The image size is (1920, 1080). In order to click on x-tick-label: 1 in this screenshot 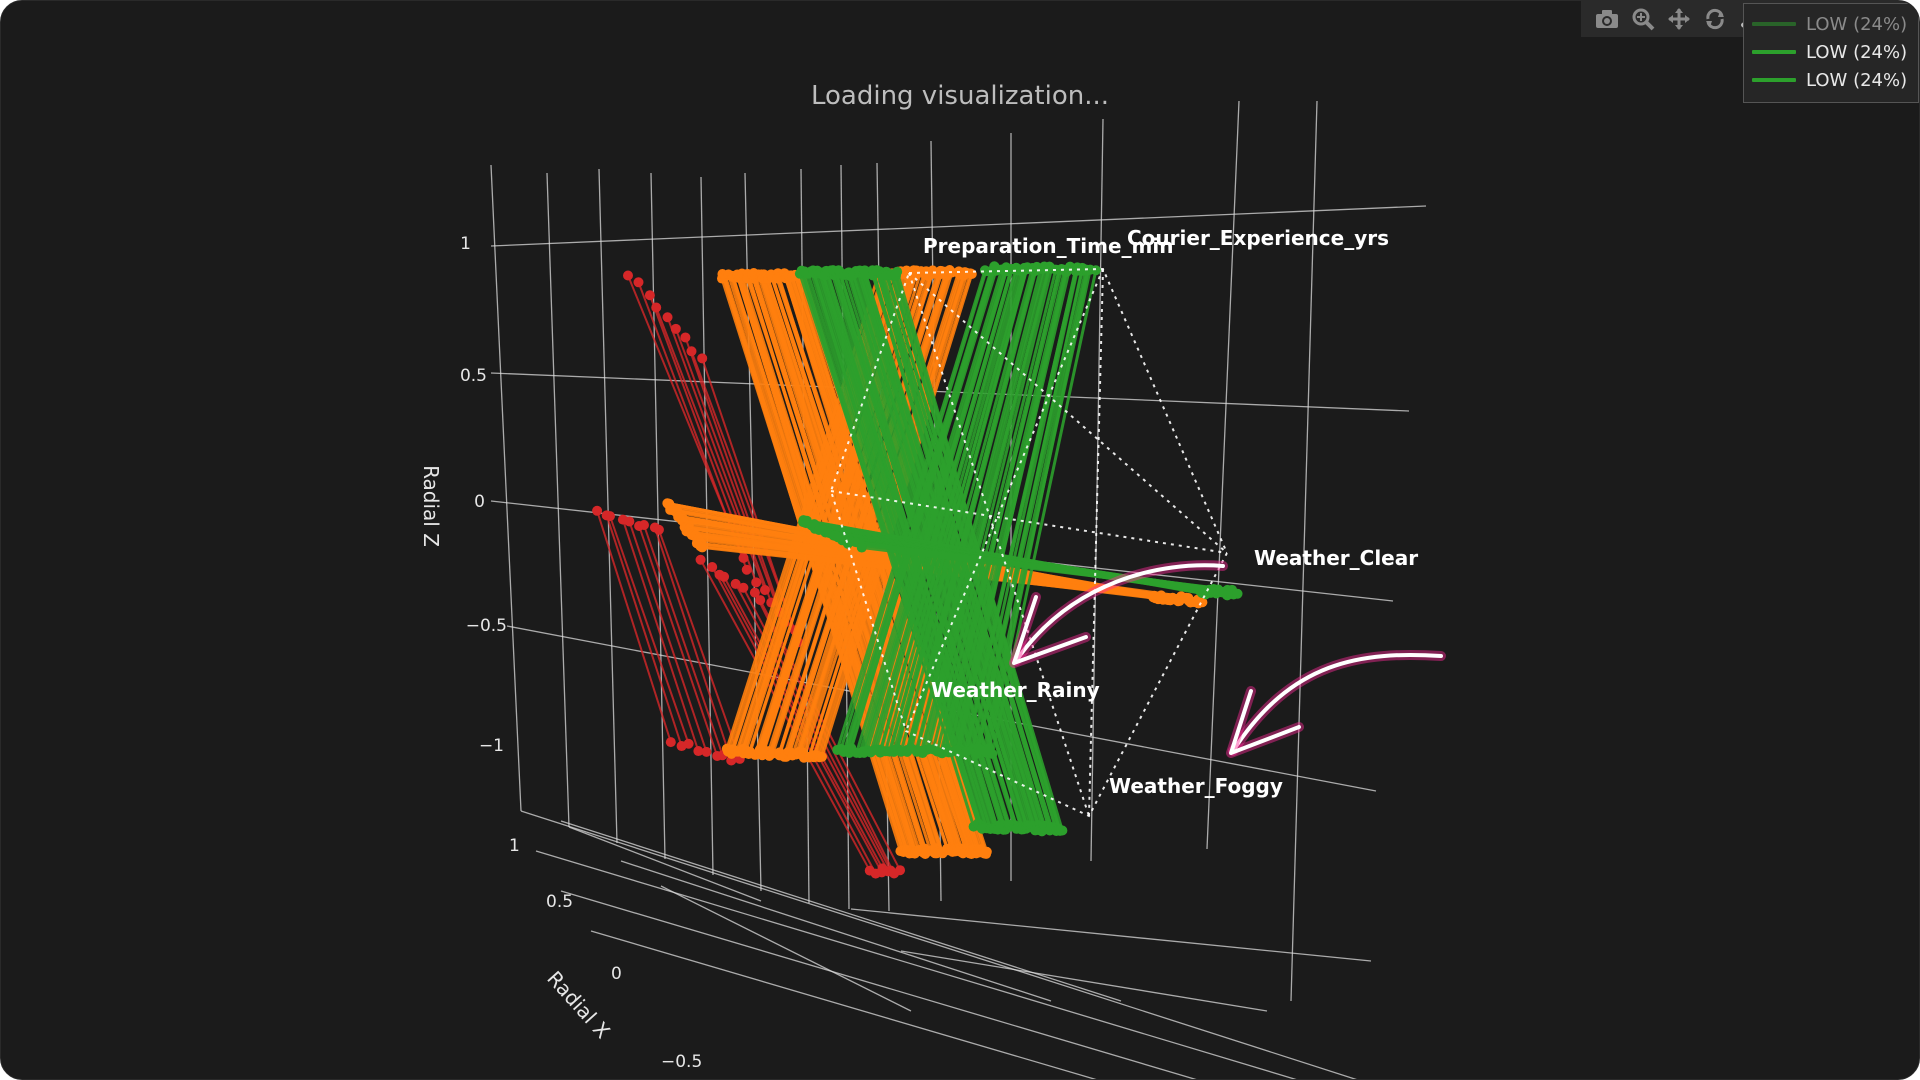, I will do `click(514, 846)`.